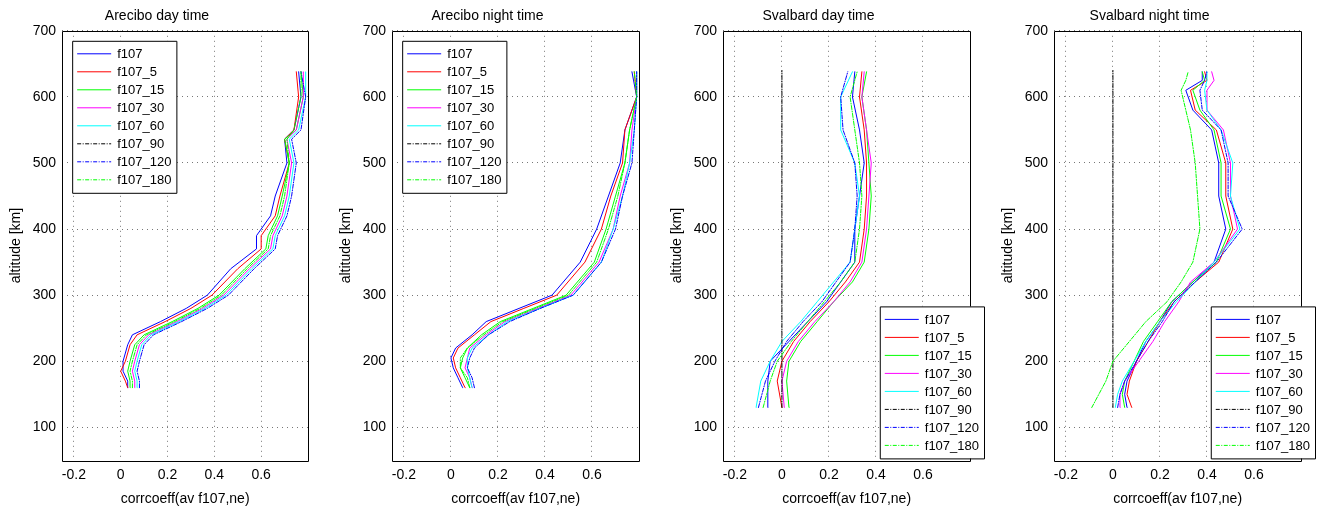 This screenshot has width=1323, height=516. What do you see at coordinates (1149, 15) in the screenshot?
I see `chart-title: Svalbard night time` at bounding box center [1149, 15].